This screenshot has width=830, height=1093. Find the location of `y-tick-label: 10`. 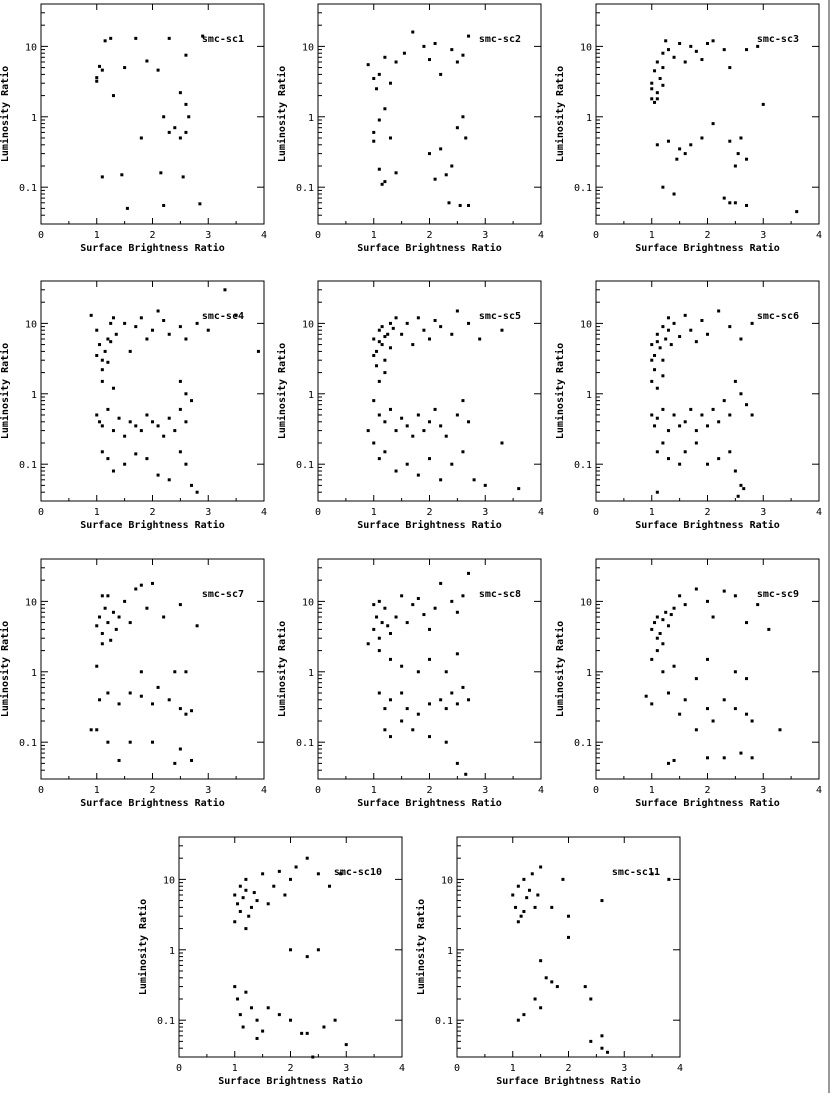

y-tick-label: 10 is located at coordinates (169, 880).